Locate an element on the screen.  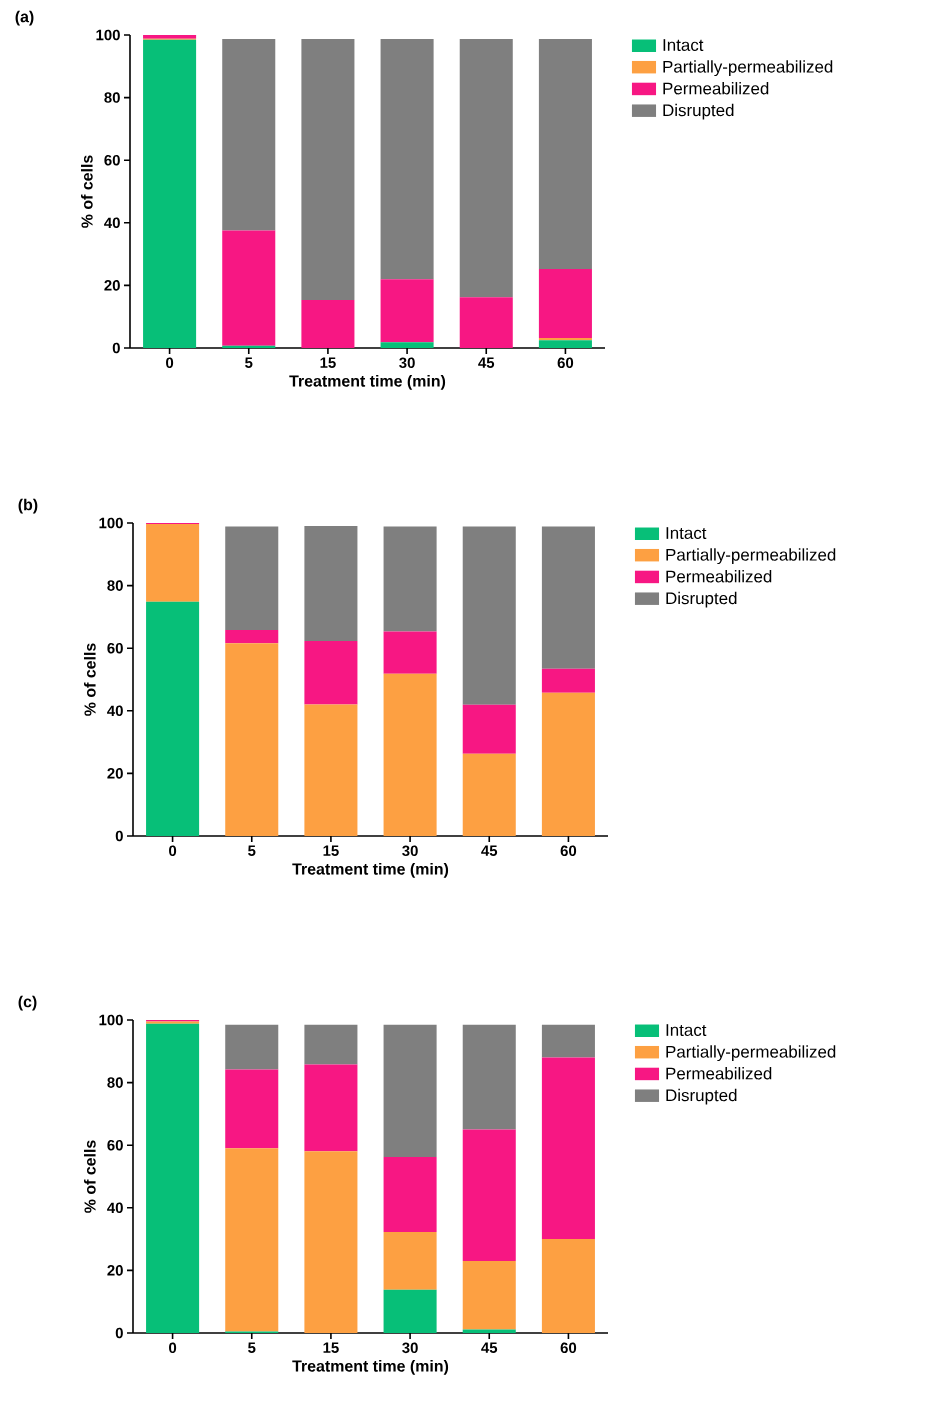
chart-title: (c) is located at coordinates (27, 1003).